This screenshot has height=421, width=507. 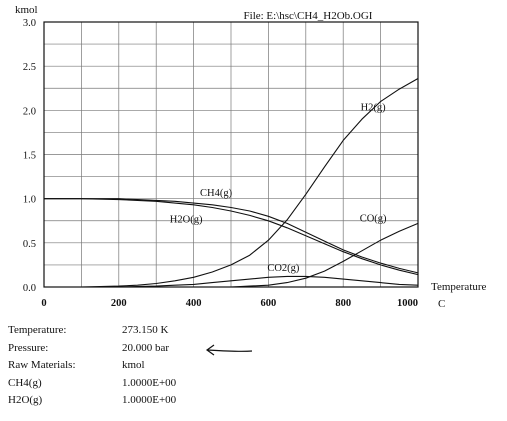 I want to click on ch4-label: CH4(g), so click(x=25, y=382).